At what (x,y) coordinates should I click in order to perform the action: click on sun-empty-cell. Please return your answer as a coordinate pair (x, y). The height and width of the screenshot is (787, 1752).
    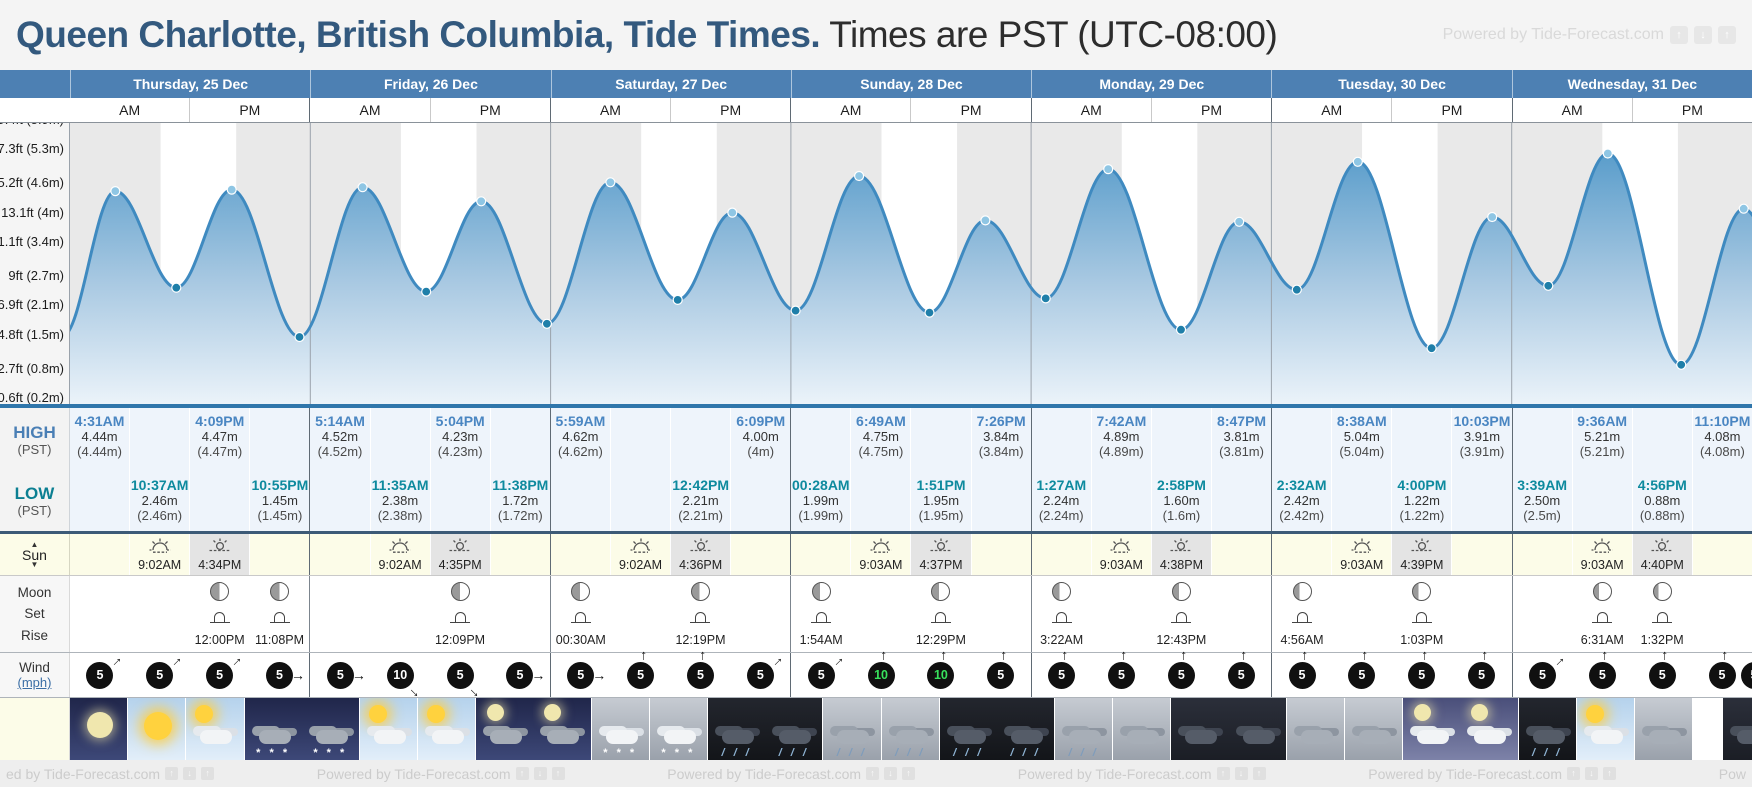
    Looking at the image, I should click on (519, 554).